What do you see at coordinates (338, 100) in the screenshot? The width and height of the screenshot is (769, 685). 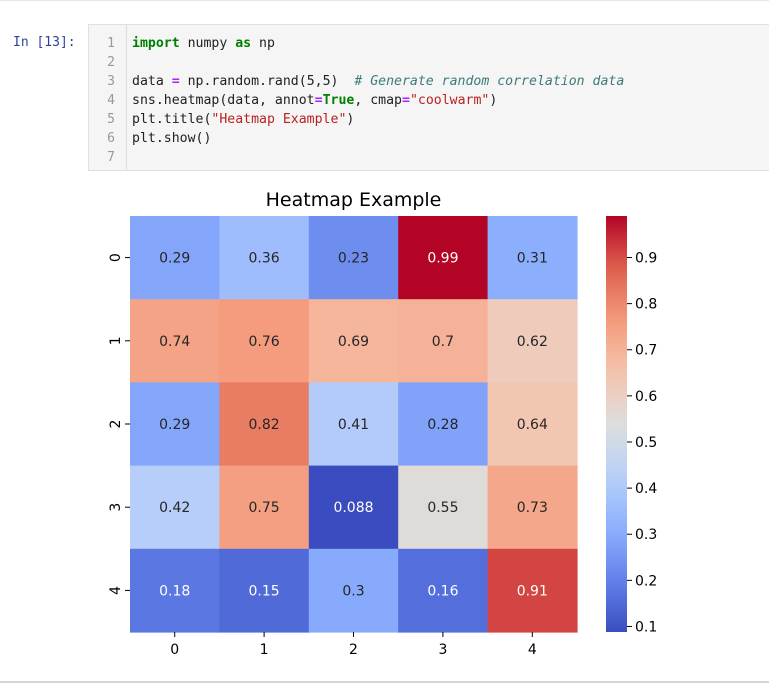 I see `code-token: True` at bounding box center [338, 100].